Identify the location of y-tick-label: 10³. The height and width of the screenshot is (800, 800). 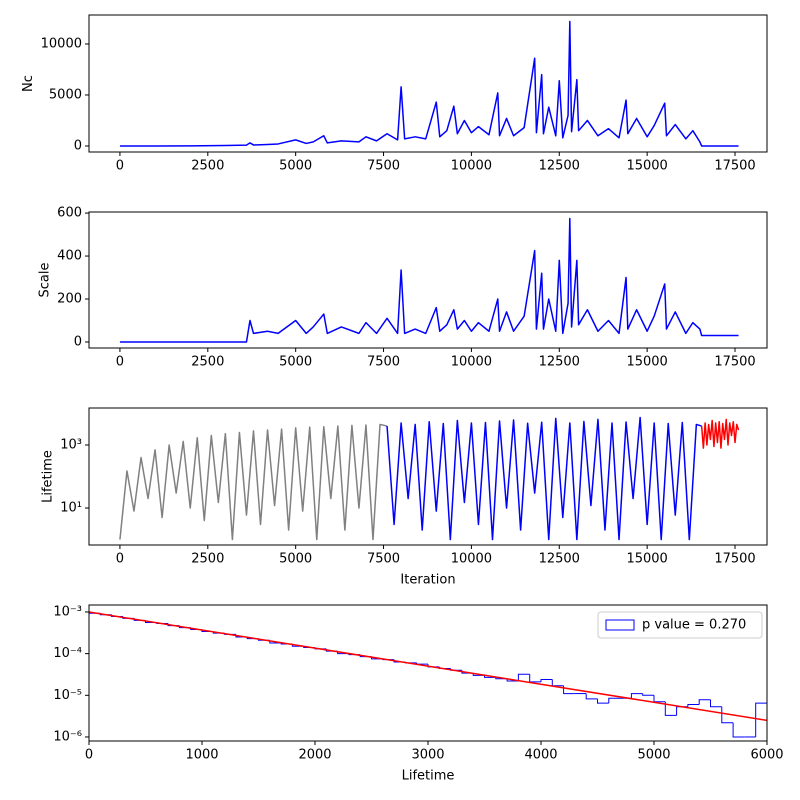
(71, 445).